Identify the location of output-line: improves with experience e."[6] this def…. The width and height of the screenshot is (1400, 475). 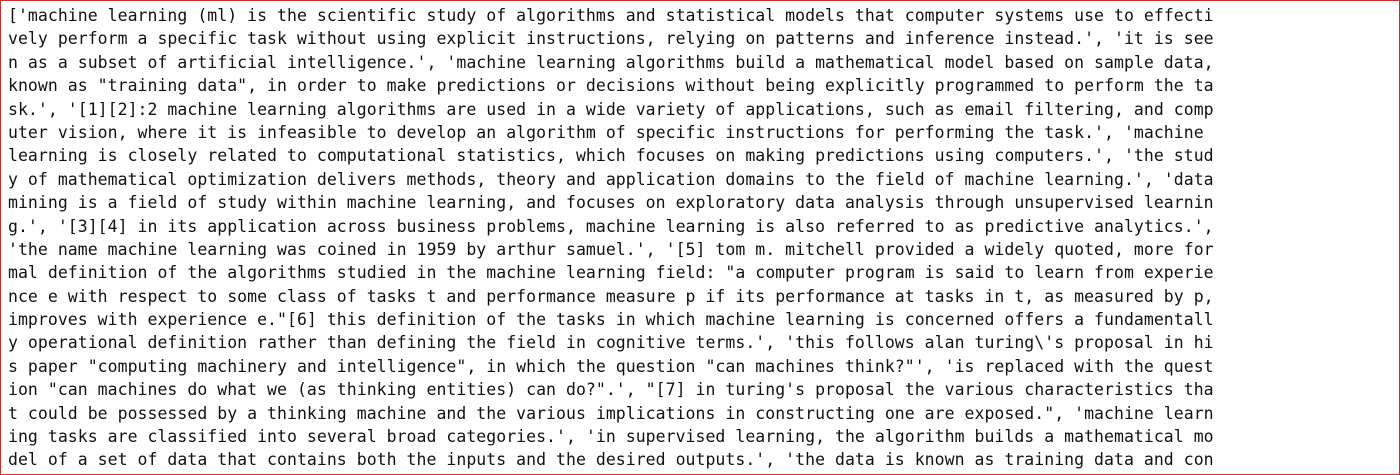
(611, 320).